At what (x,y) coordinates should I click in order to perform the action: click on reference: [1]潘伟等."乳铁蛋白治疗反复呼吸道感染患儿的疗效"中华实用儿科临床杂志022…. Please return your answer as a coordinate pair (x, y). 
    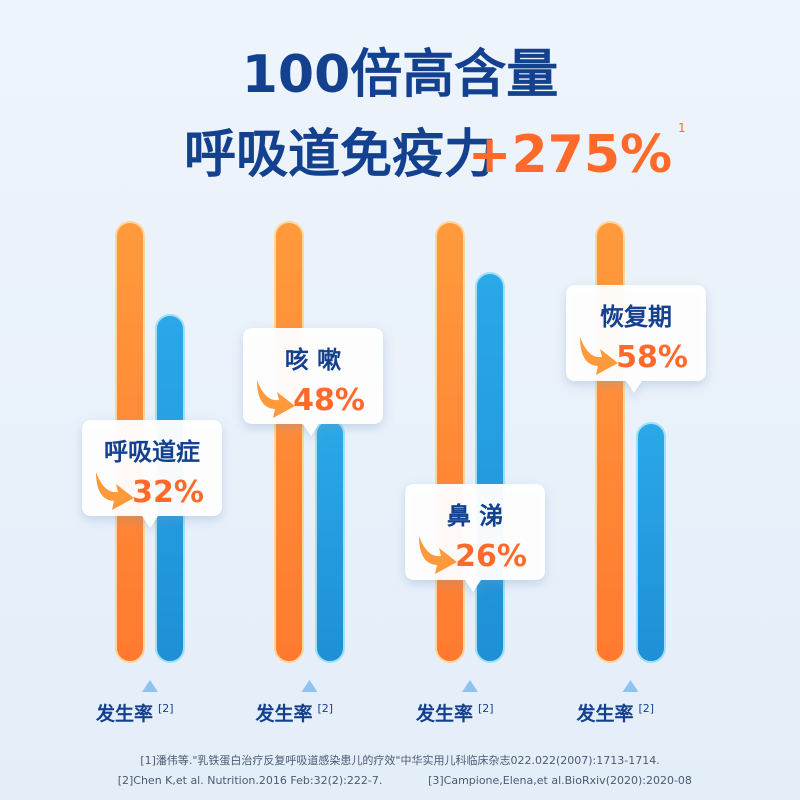
    Looking at the image, I should click on (399, 760).